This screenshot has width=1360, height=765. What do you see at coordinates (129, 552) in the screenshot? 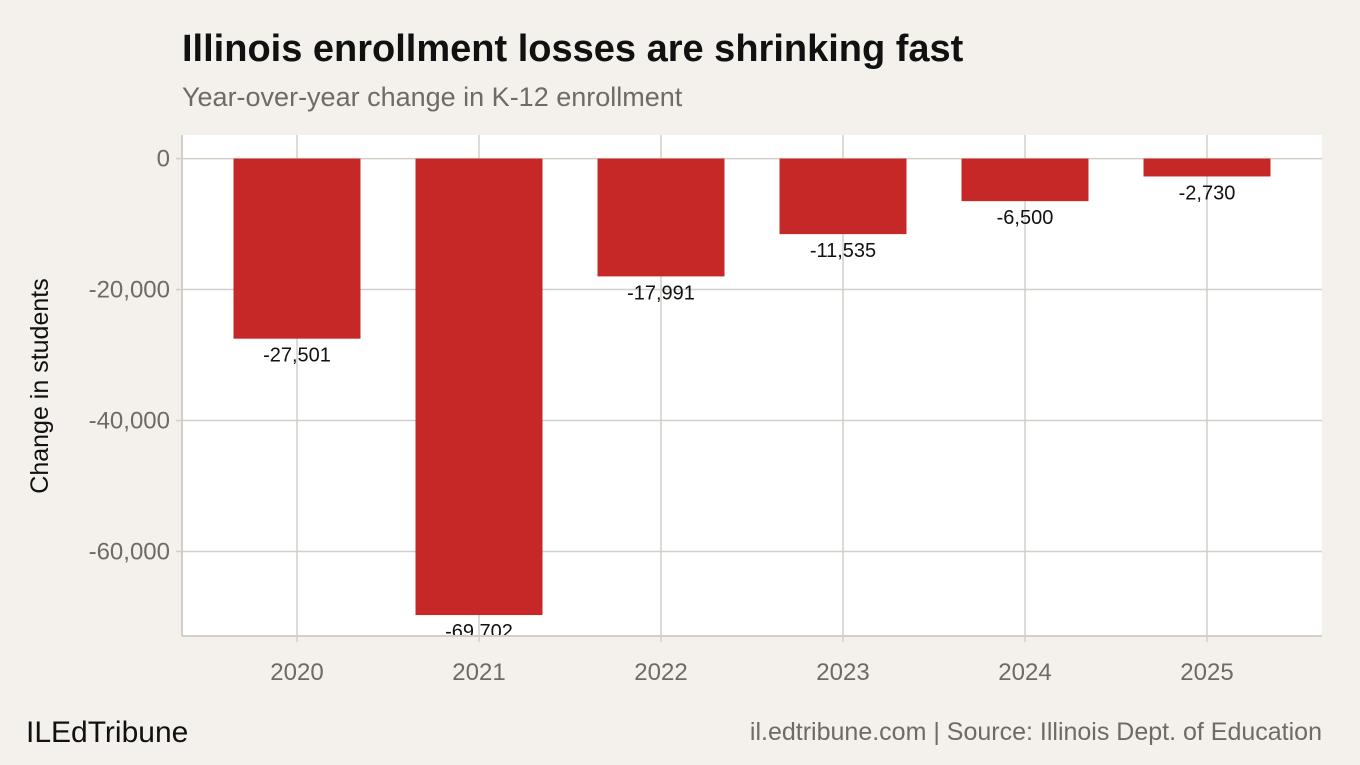
I see `y-tick-label: -60,000` at bounding box center [129, 552].